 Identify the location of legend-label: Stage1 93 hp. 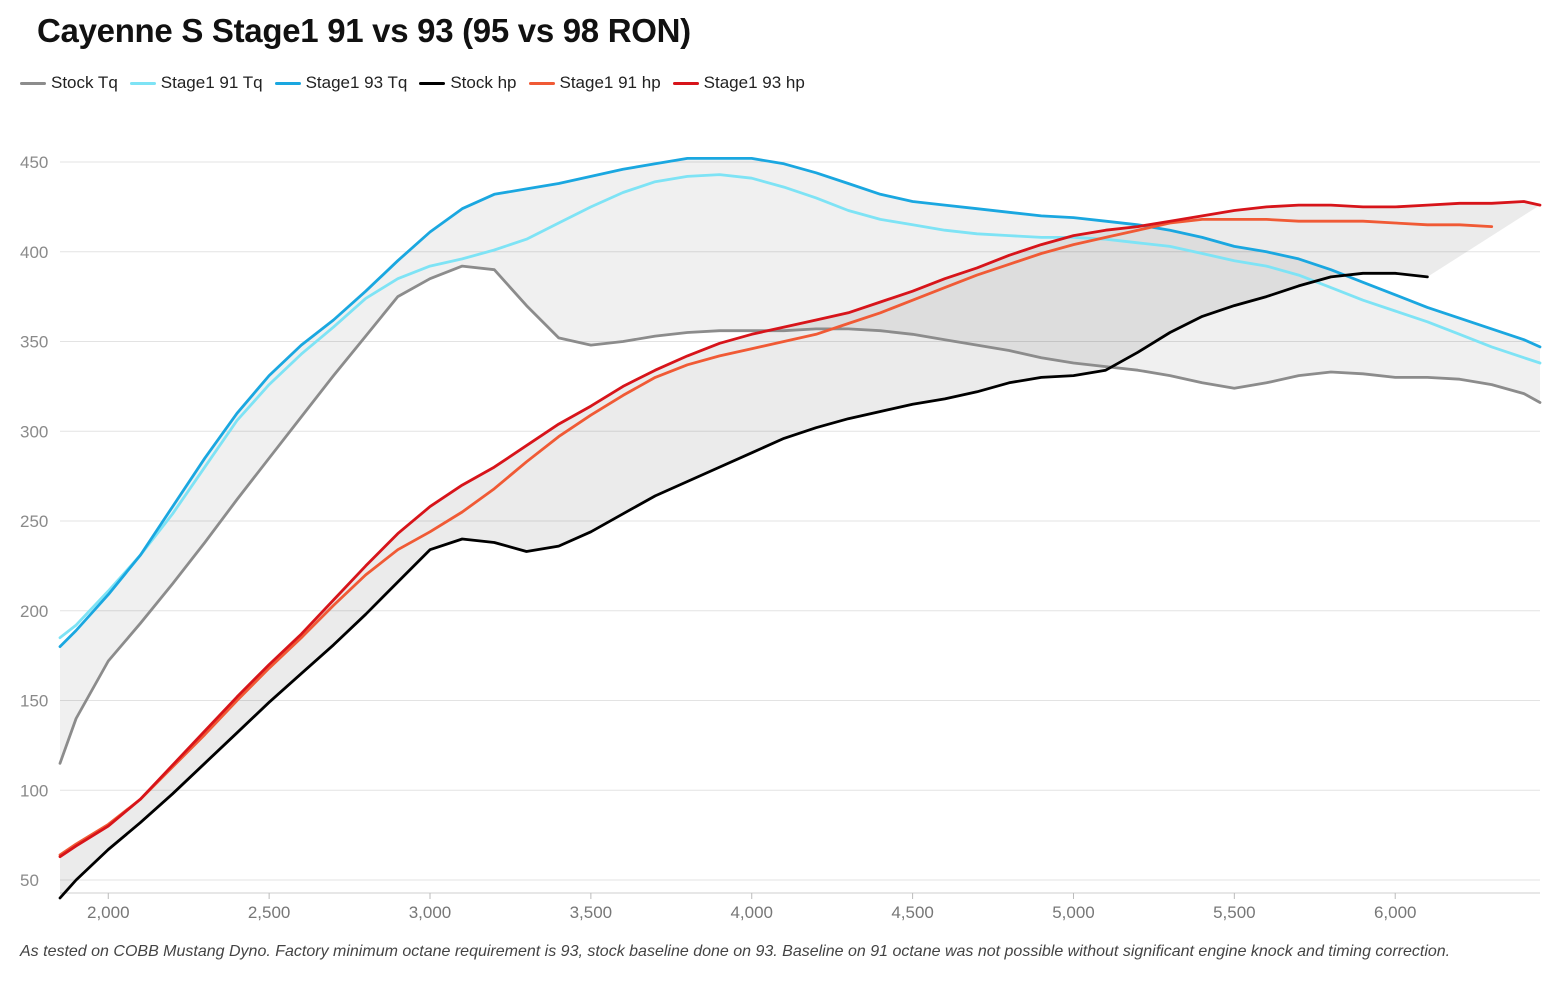
(754, 82).